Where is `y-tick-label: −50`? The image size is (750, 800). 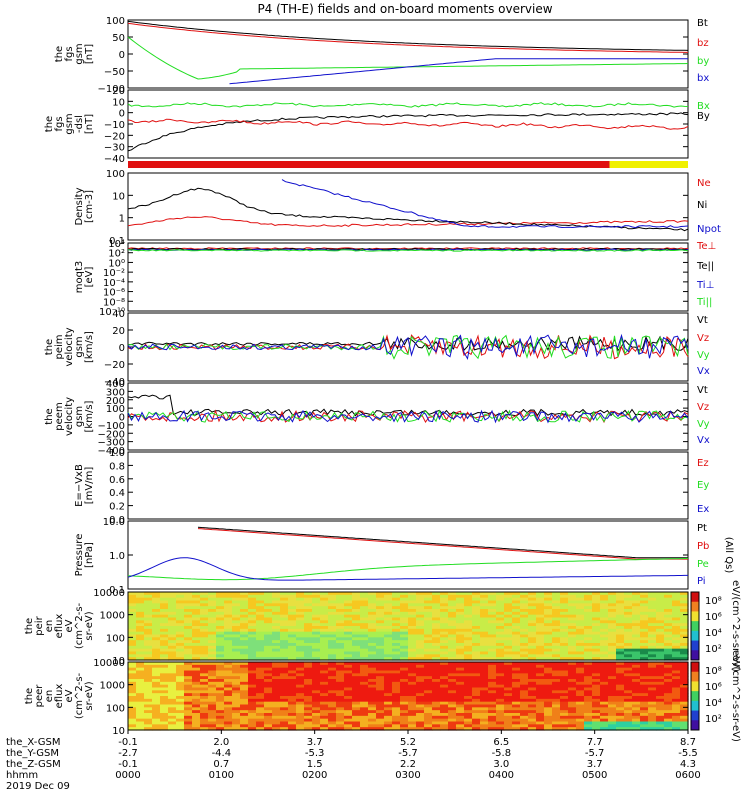 y-tick-label: −50 is located at coordinates (114, 72).